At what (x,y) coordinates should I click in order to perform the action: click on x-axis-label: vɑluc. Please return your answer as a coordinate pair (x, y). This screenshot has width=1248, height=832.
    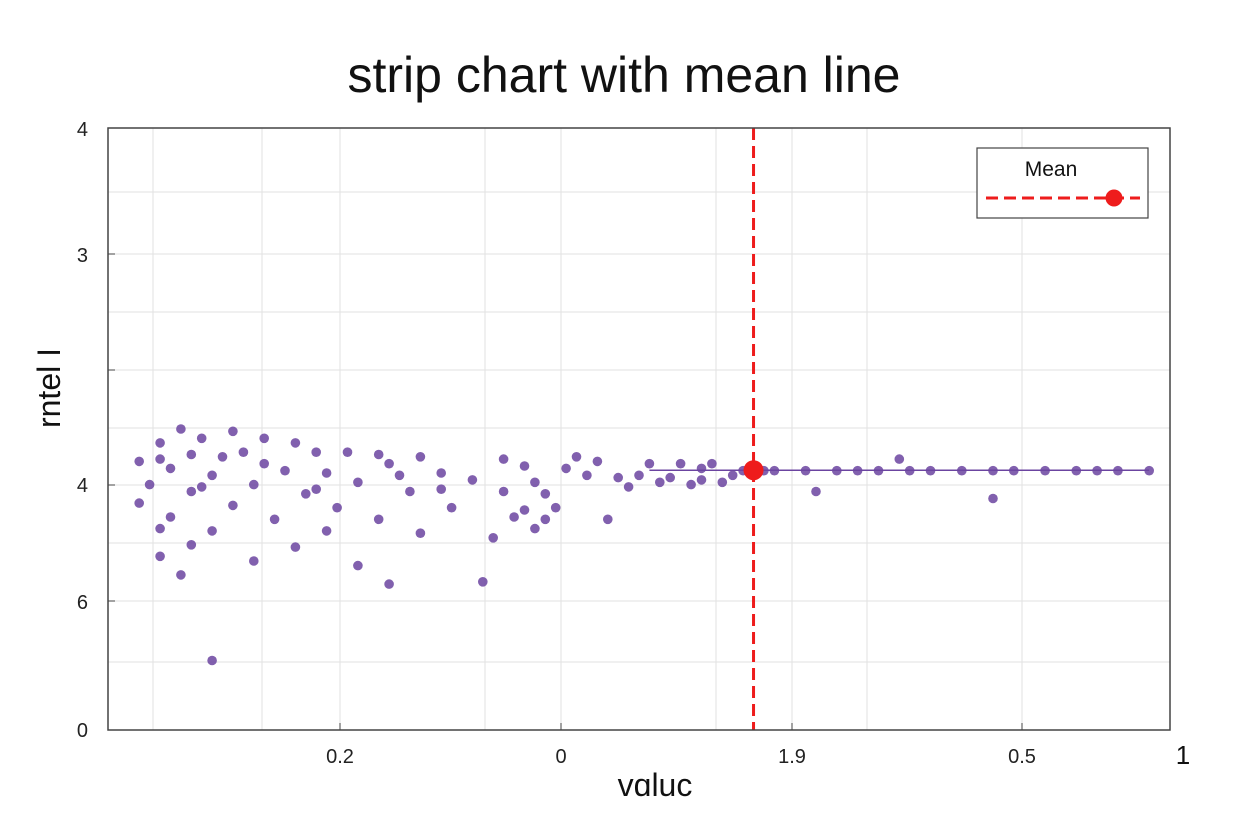
    Looking at the image, I should click on (655, 785).